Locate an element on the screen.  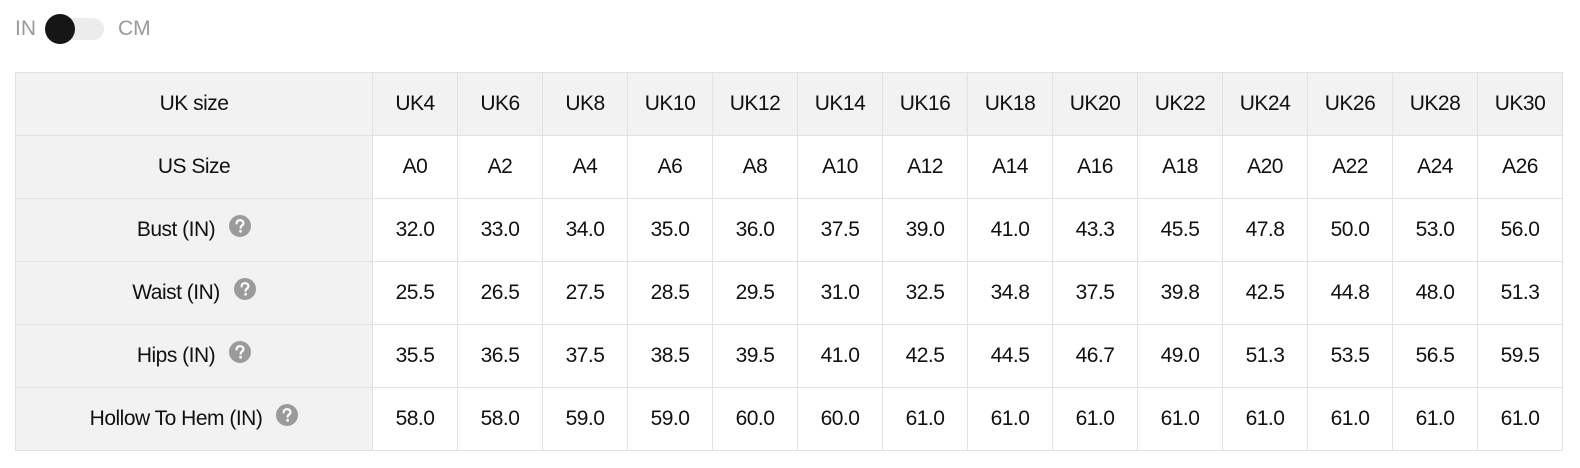
cell: UK18 is located at coordinates (1010, 104).